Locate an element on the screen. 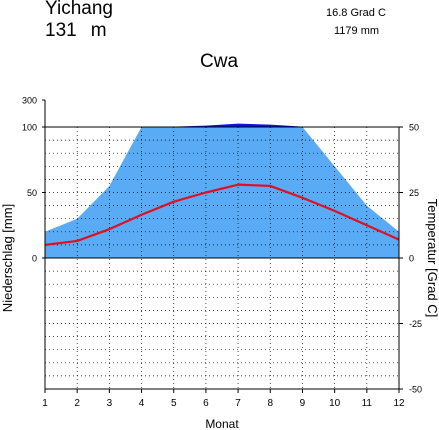  temperature-series-line is located at coordinates (222, 214).